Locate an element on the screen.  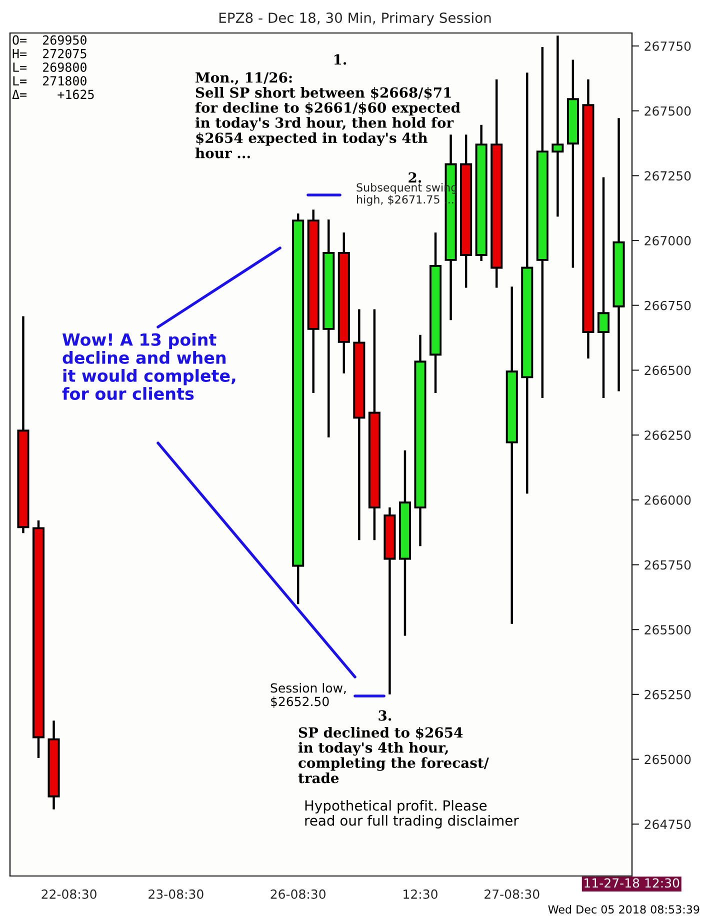
annotation: Session low, $2652.50 is located at coordinates (308, 695).